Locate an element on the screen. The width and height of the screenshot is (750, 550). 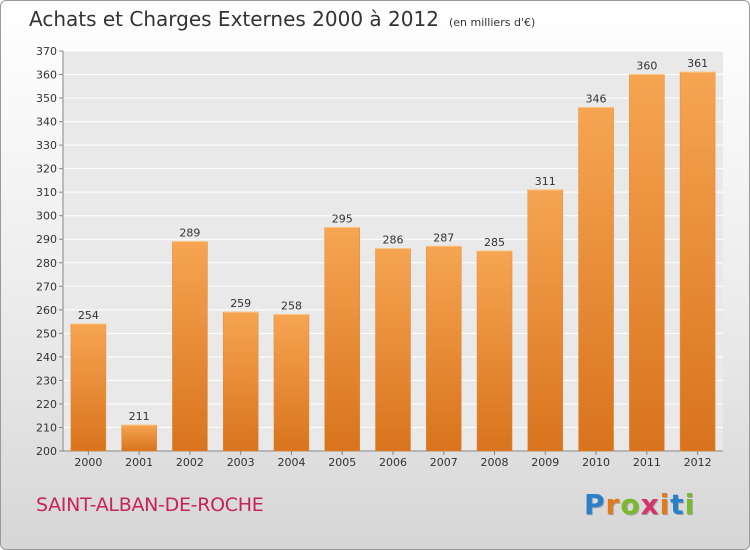
bar-value-label: 360 is located at coordinates (646, 66).